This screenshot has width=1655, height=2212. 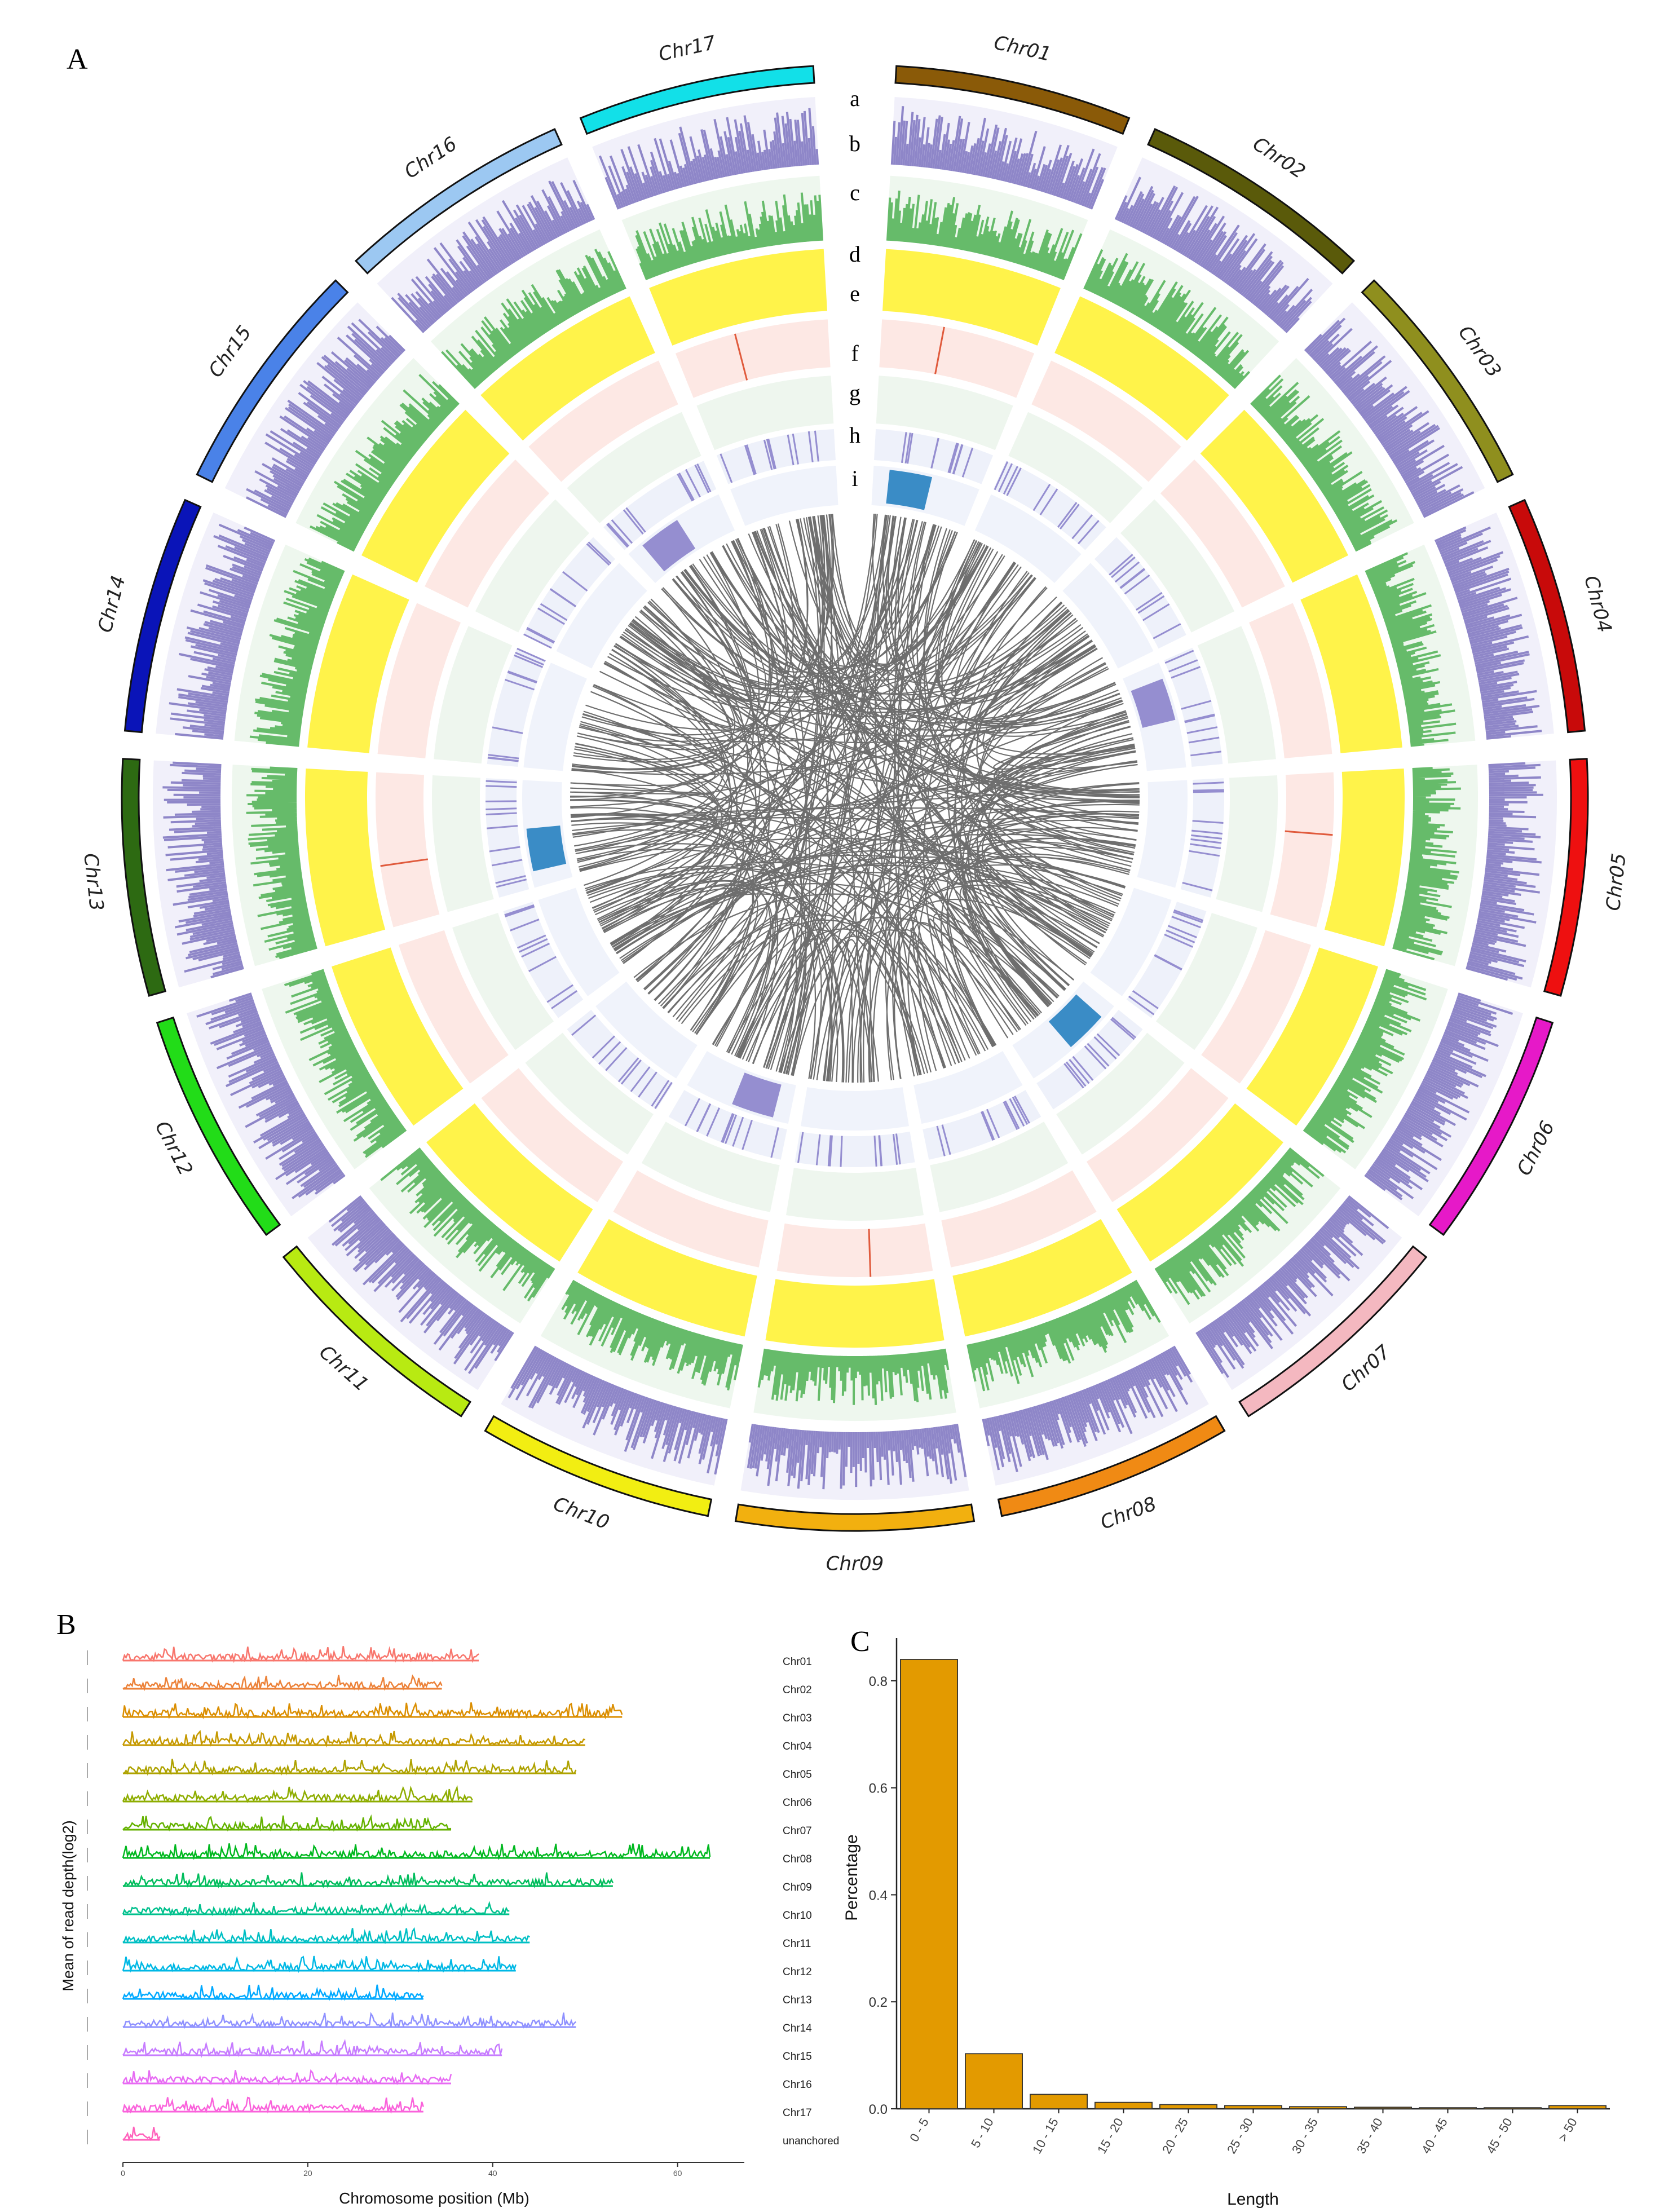 I want to click on series-label: Chr10, so click(x=797, y=1916).